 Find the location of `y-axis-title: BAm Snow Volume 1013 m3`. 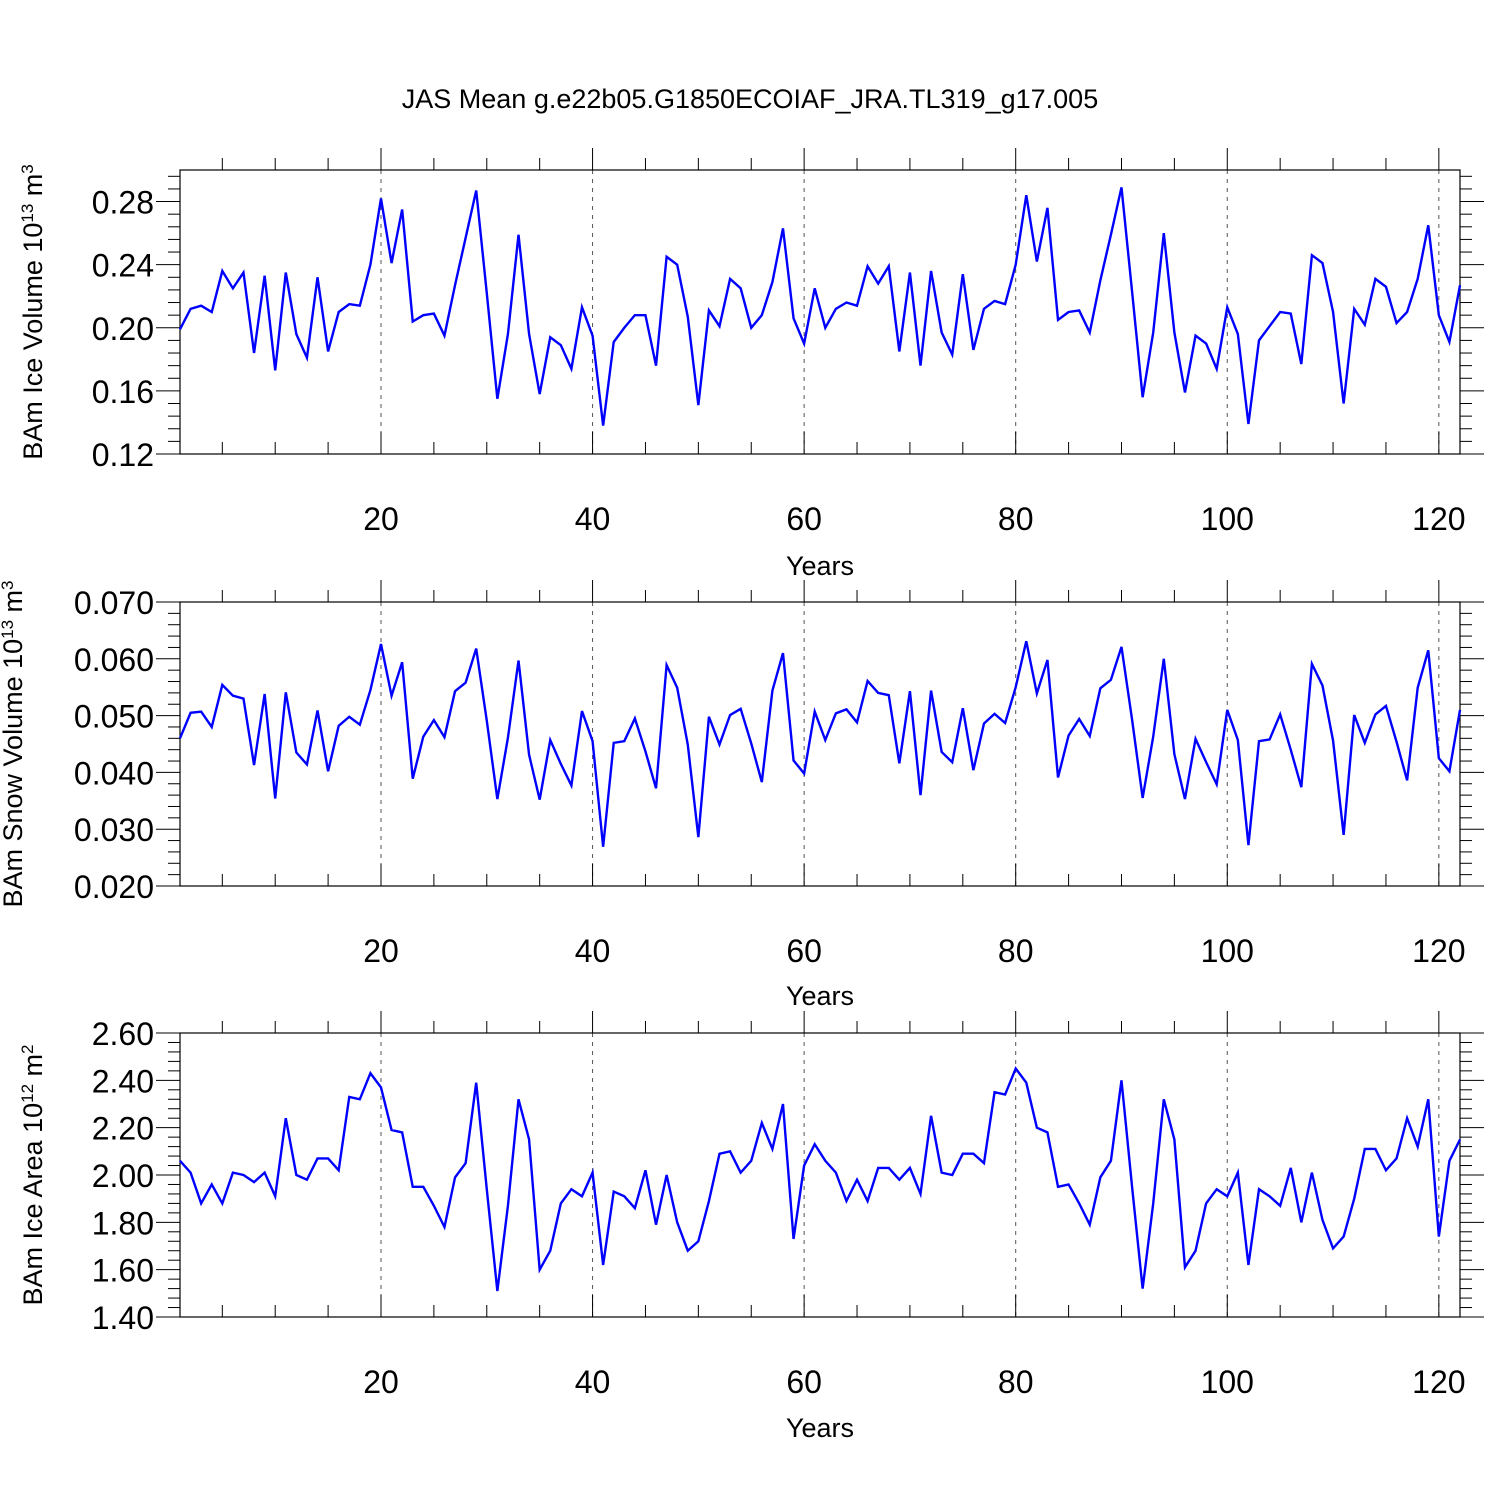

y-axis-title: BAm Snow Volume 1013 m3 is located at coordinates (14, 743).